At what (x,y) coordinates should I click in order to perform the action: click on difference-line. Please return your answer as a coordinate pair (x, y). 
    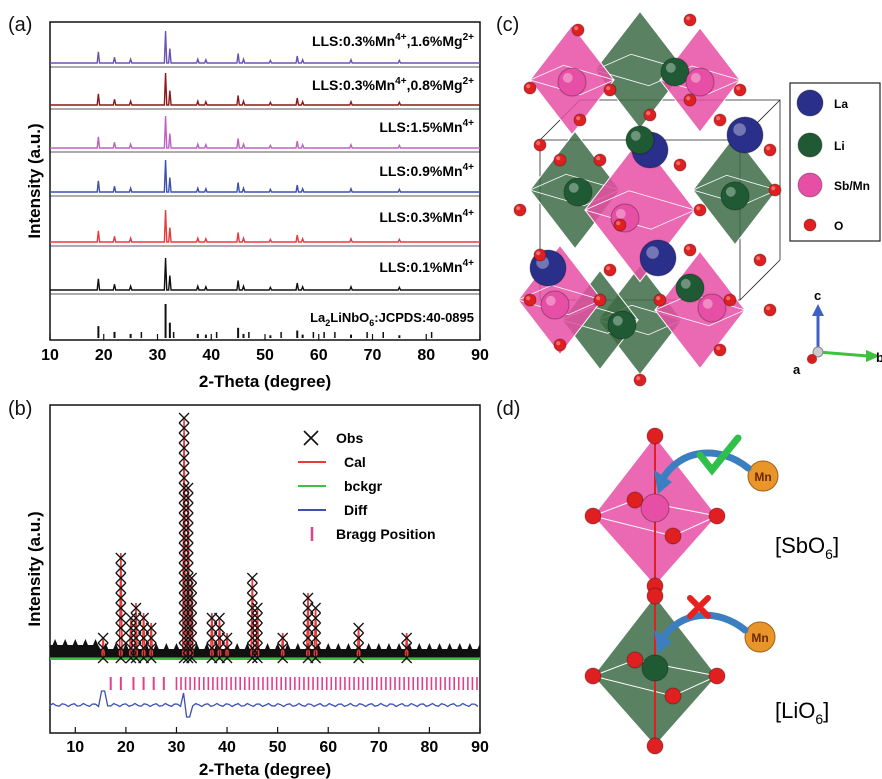
    Looking at the image, I should click on (264, 704).